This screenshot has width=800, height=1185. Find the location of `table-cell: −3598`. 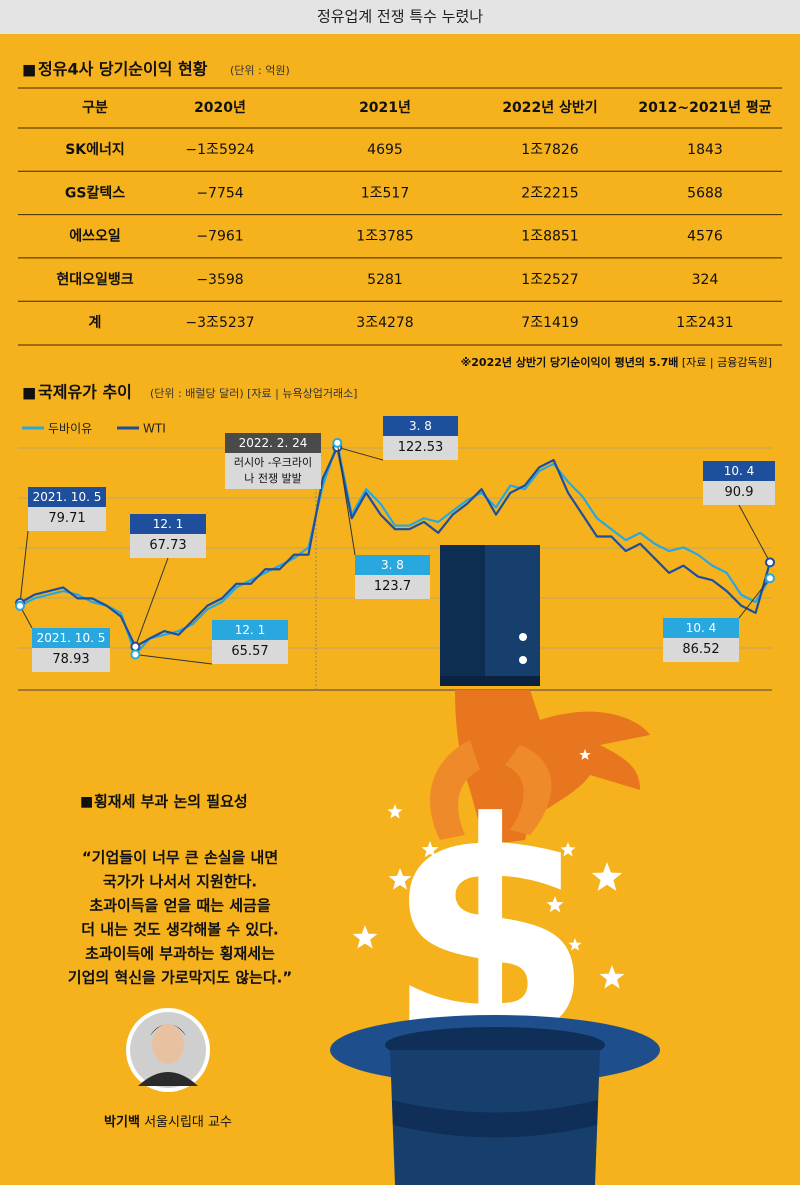

table-cell: −3598 is located at coordinates (219, 280).